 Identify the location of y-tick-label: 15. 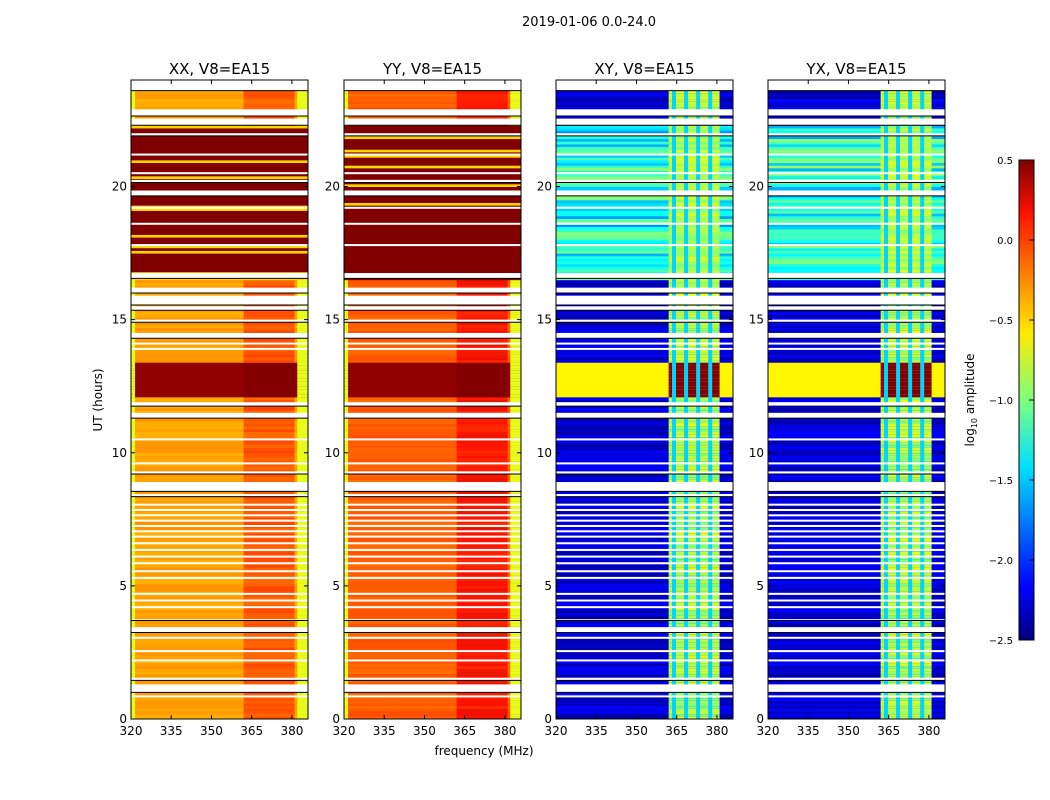
(756, 320).